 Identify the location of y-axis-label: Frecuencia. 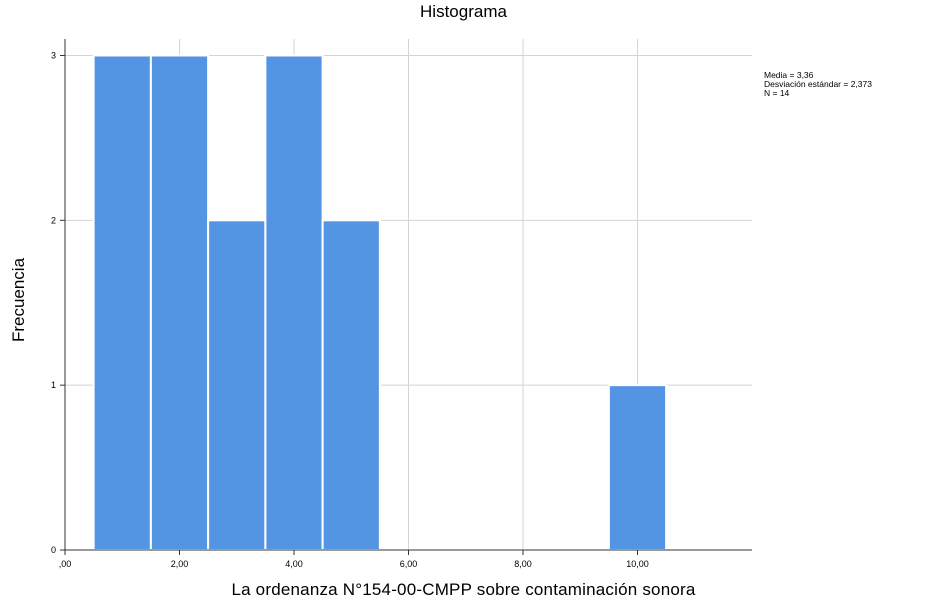
(18, 300).